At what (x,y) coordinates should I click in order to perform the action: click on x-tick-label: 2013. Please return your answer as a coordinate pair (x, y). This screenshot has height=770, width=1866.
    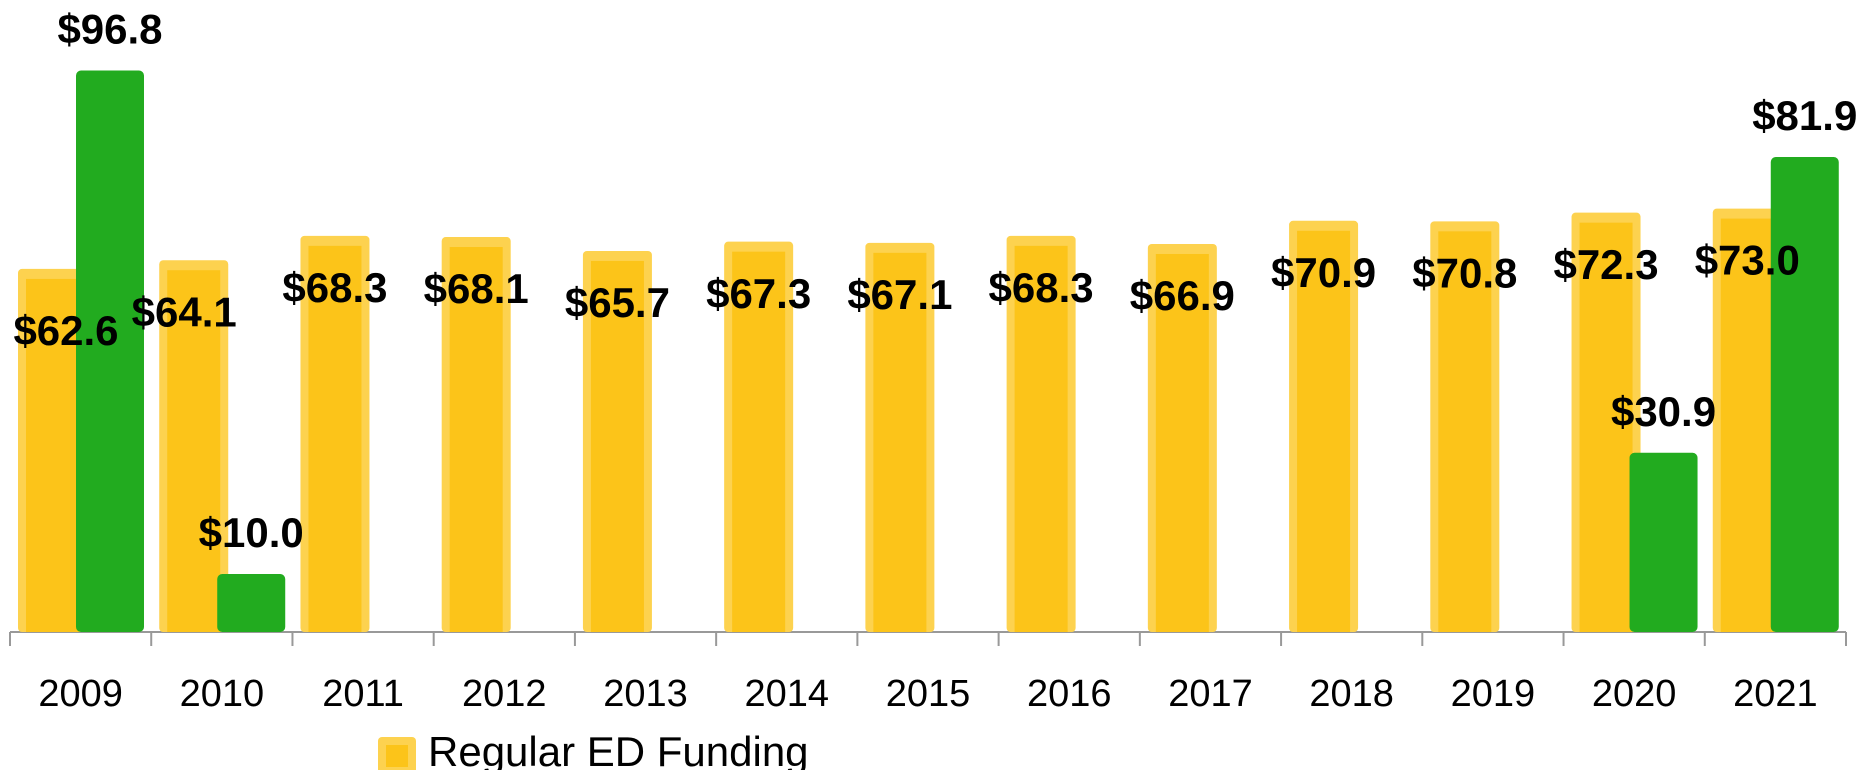
    Looking at the image, I should click on (645, 694).